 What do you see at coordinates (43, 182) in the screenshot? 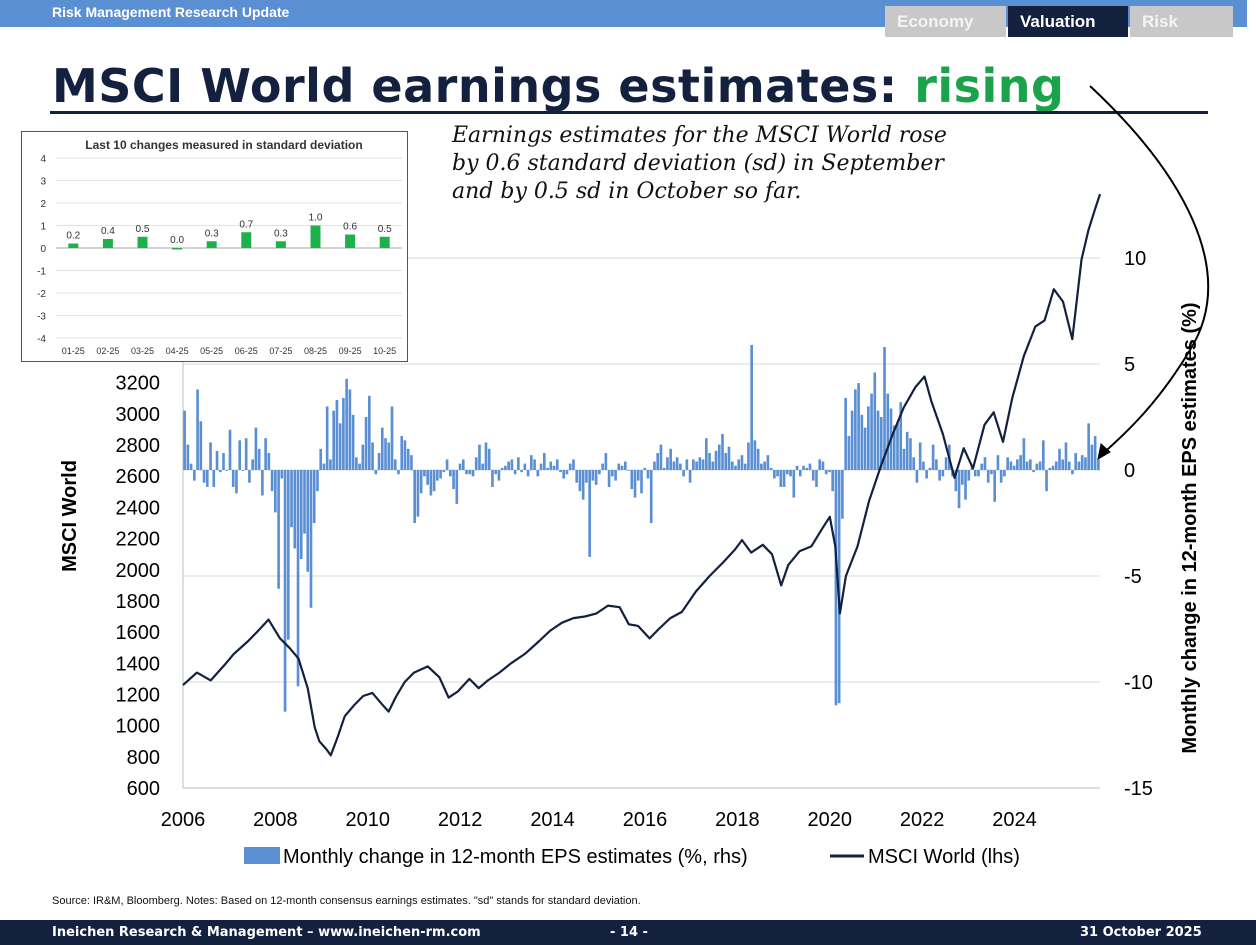
I see `inset-y-tick-label: 3` at bounding box center [43, 182].